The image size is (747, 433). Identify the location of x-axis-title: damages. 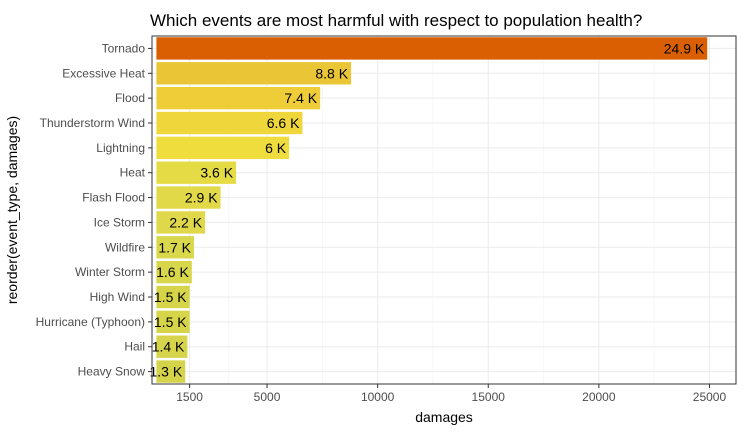
(444, 417).